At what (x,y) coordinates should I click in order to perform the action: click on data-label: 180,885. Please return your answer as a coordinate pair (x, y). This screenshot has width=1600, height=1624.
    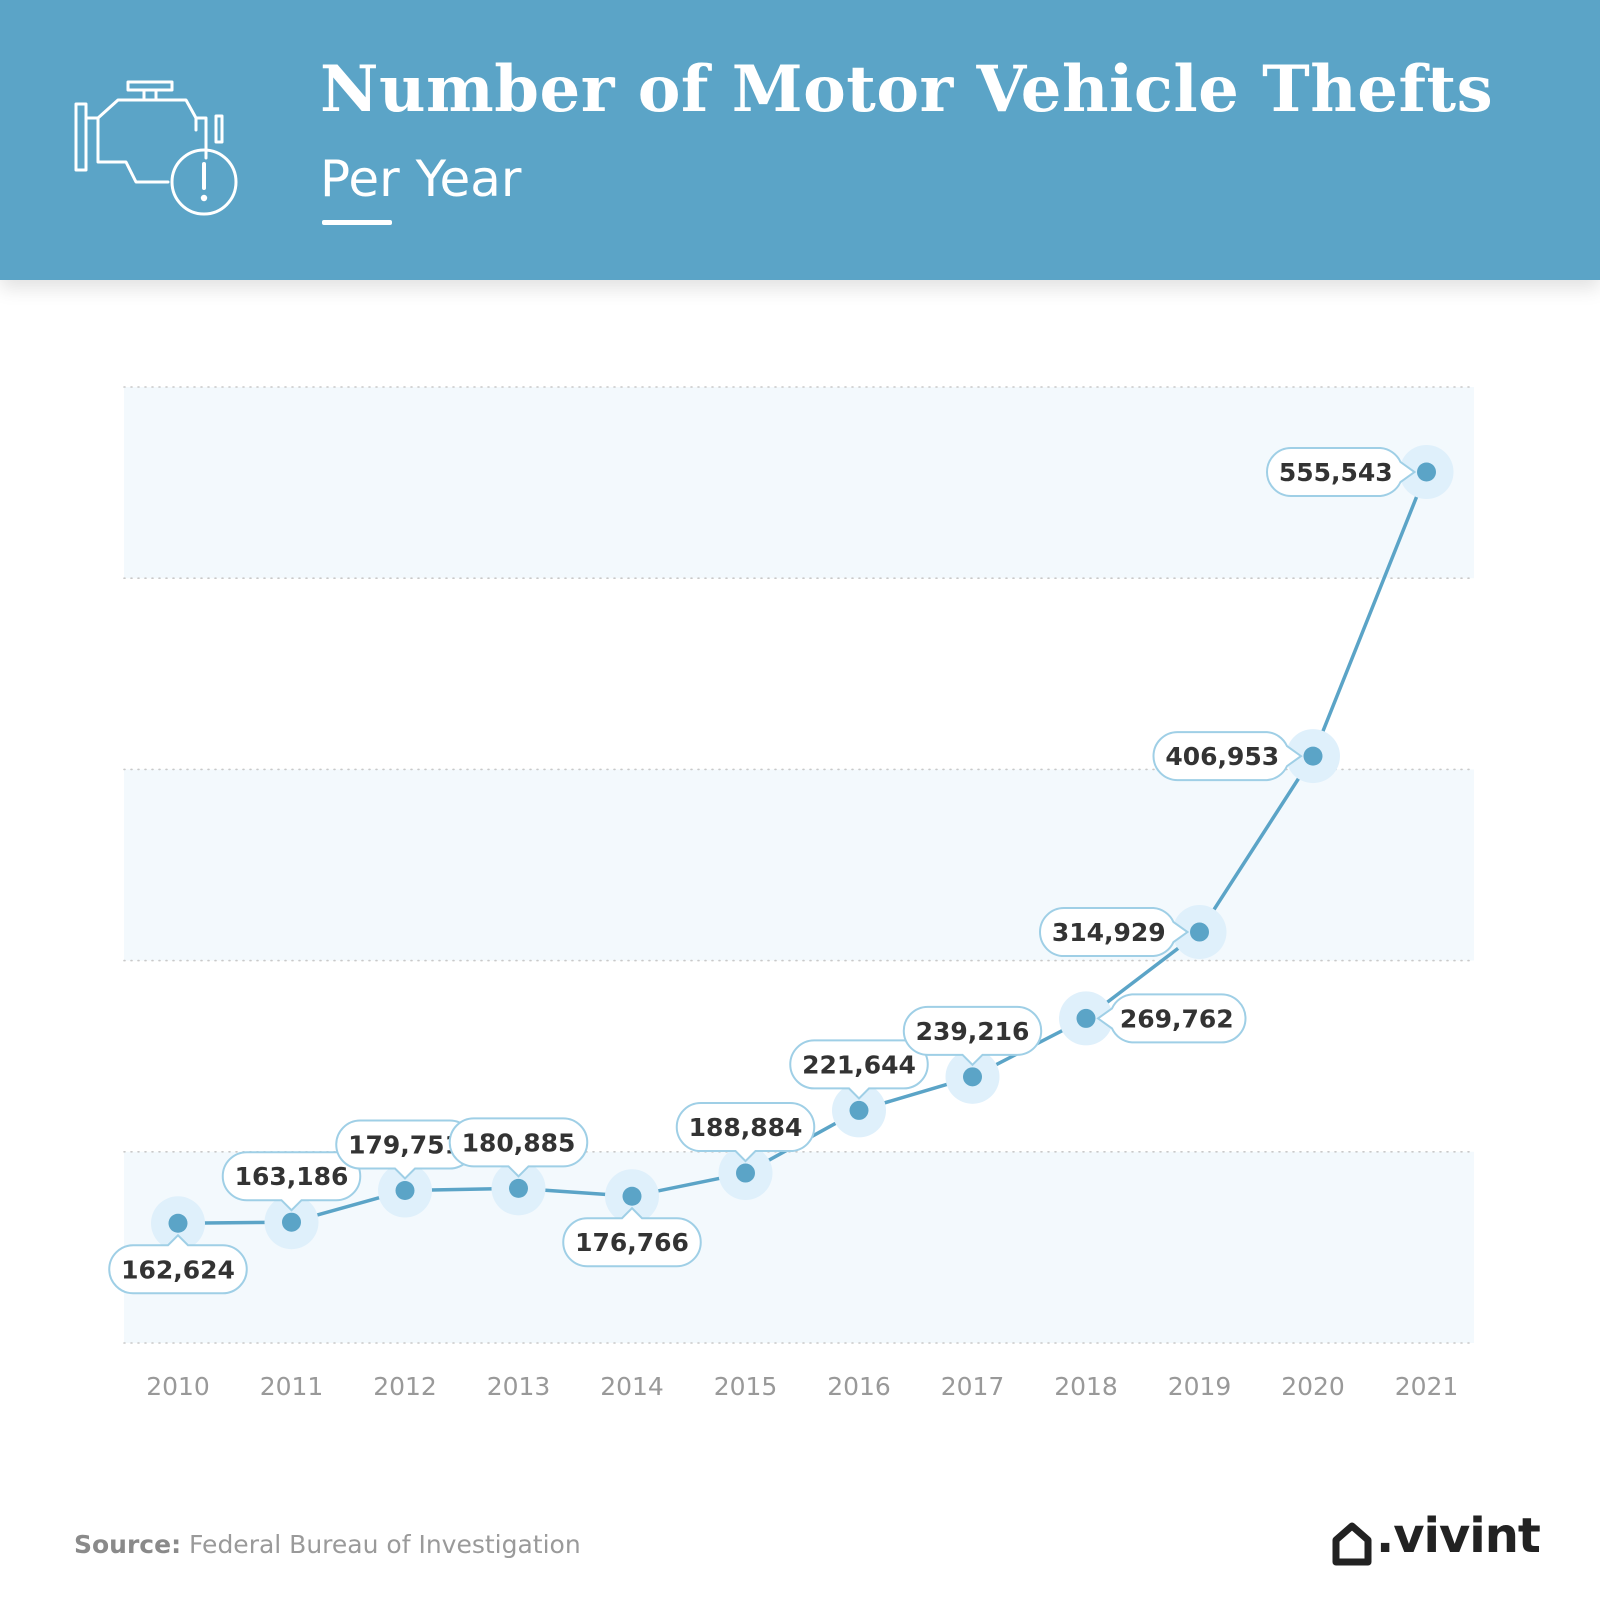
    Looking at the image, I should click on (519, 1142).